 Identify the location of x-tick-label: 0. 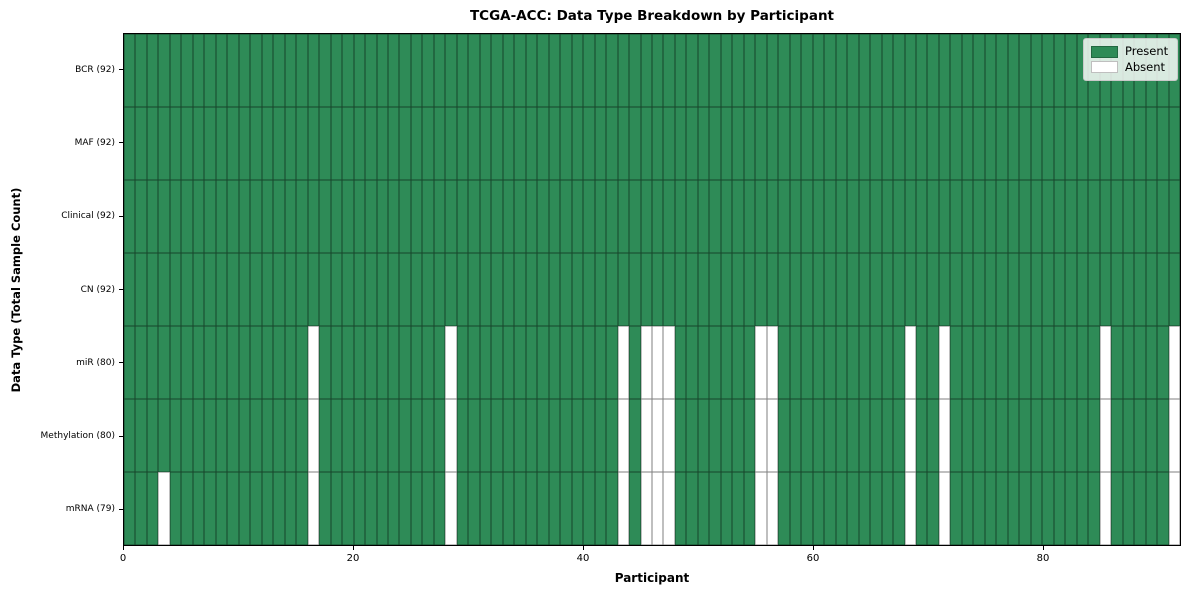
(123, 558).